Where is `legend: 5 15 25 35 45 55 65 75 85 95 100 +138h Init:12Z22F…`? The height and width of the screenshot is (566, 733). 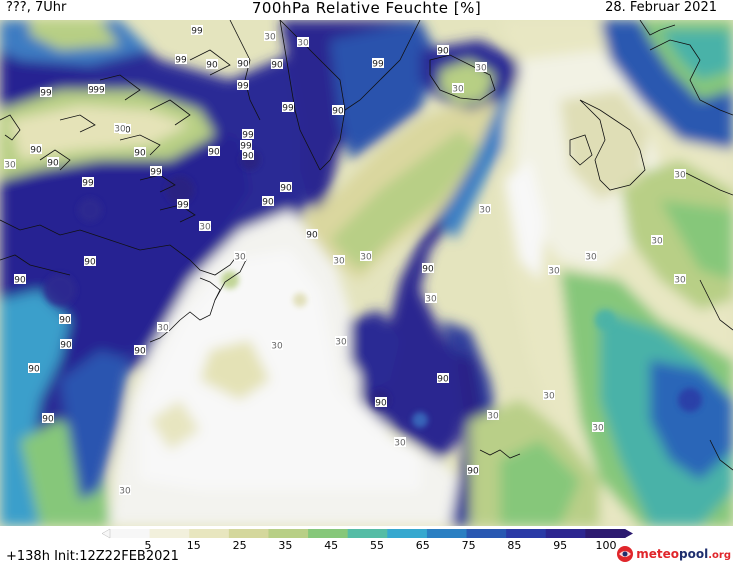
legend: 5 15 25 35 45 55 65 75 85 95 100 +138h Init:12Z22F… is located at coordinates (366, 546).